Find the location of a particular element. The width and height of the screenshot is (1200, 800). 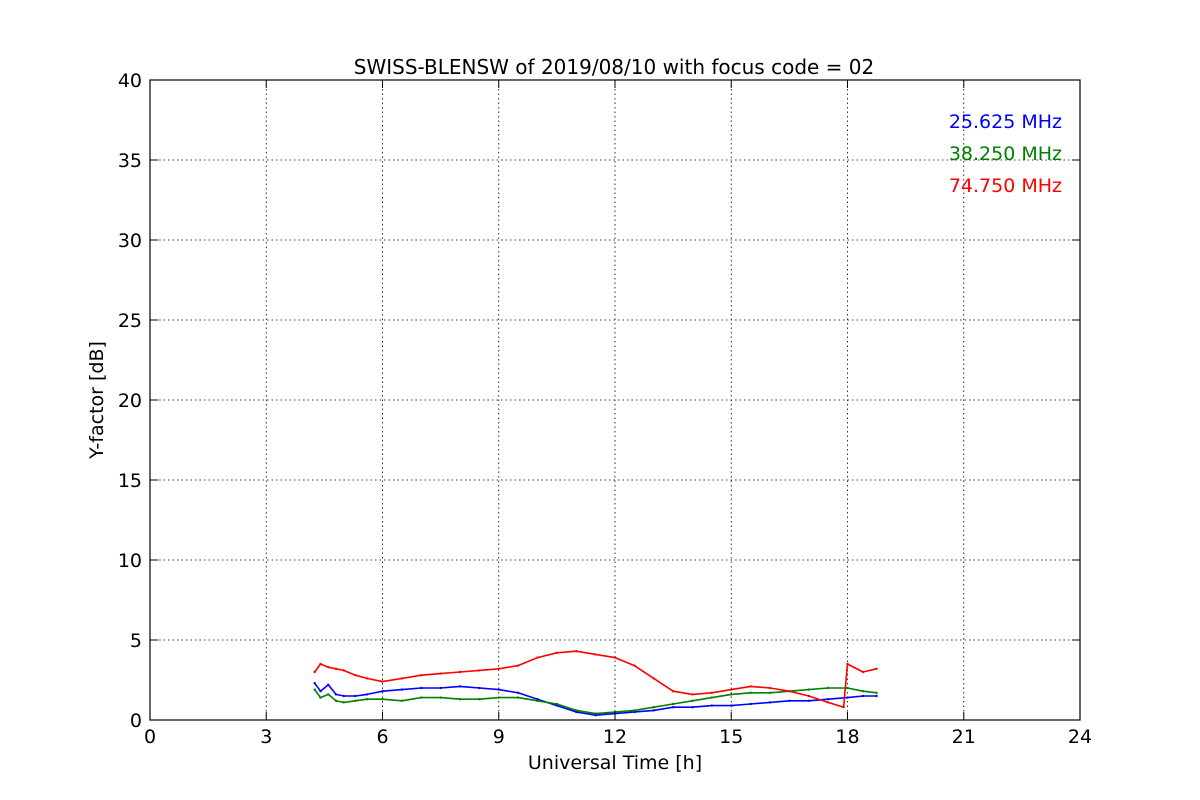

legend-entry-2: 74.750 MHz is located at coordinates (1005, 186).